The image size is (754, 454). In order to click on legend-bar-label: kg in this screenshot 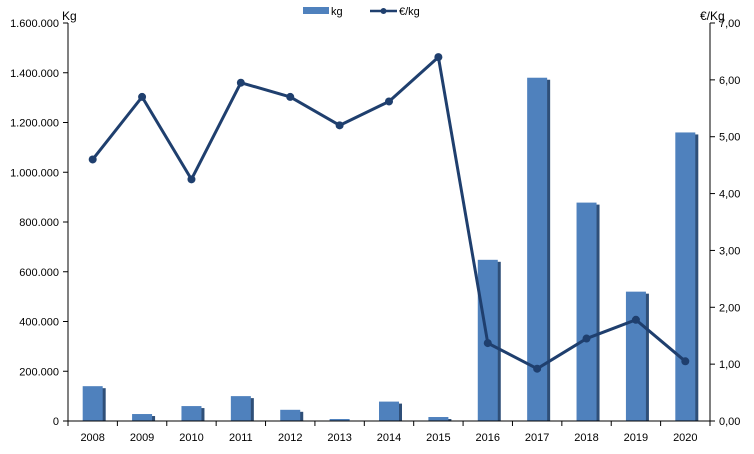, I will do `click(337, 12)`.